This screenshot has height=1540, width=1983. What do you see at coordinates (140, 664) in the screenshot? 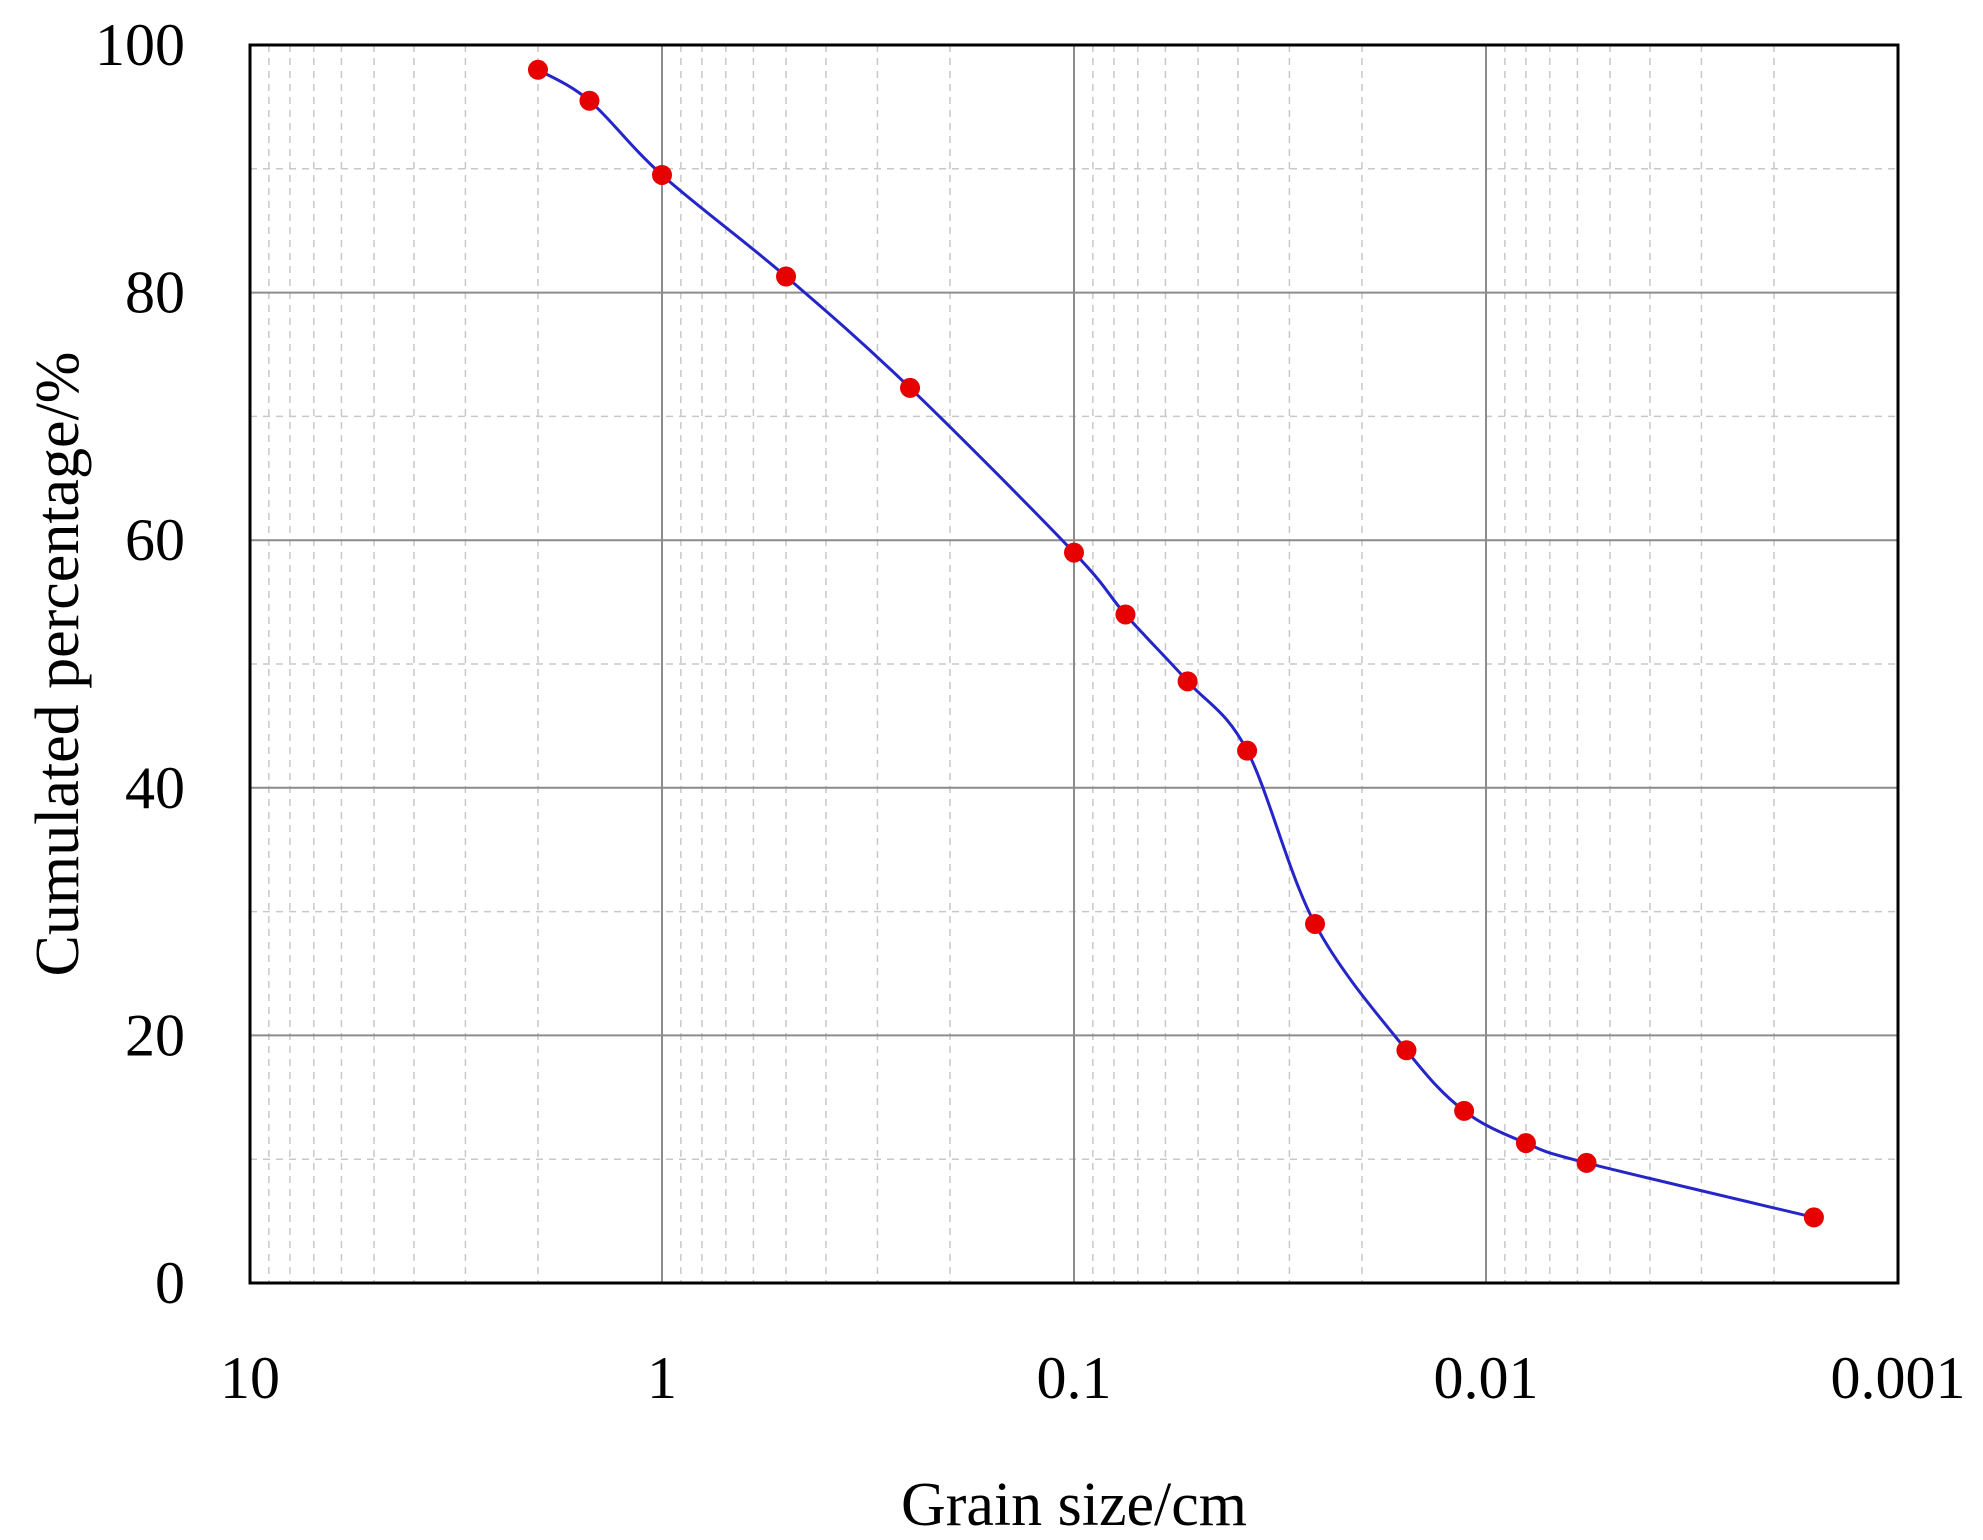
I see `y-tick-labels: 0 20 40 60 80 100` at bounding box center [140, 664].